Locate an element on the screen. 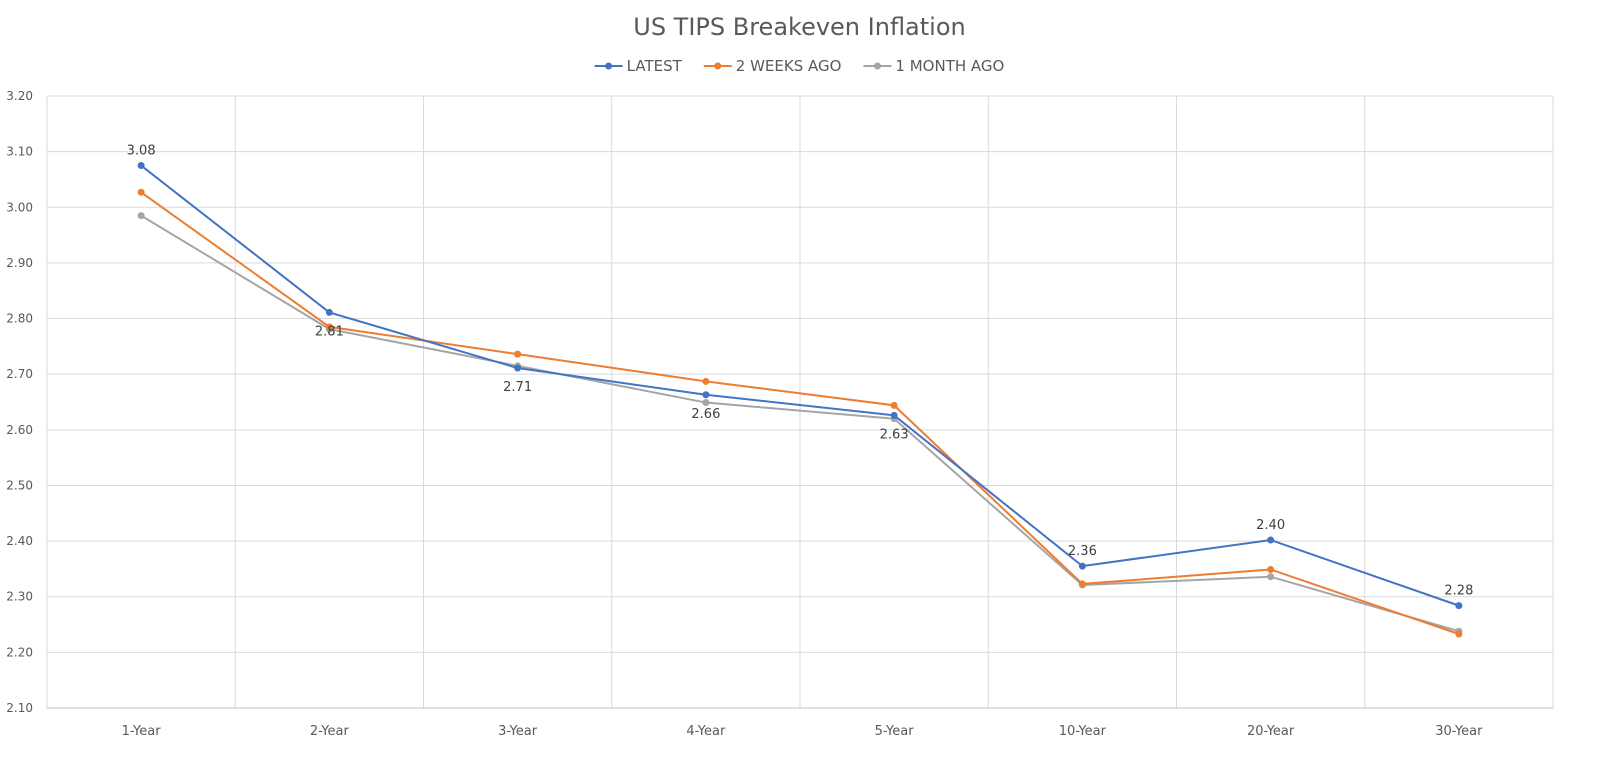  y-tick-label: 3.10 is located at coordinates (19, 152).